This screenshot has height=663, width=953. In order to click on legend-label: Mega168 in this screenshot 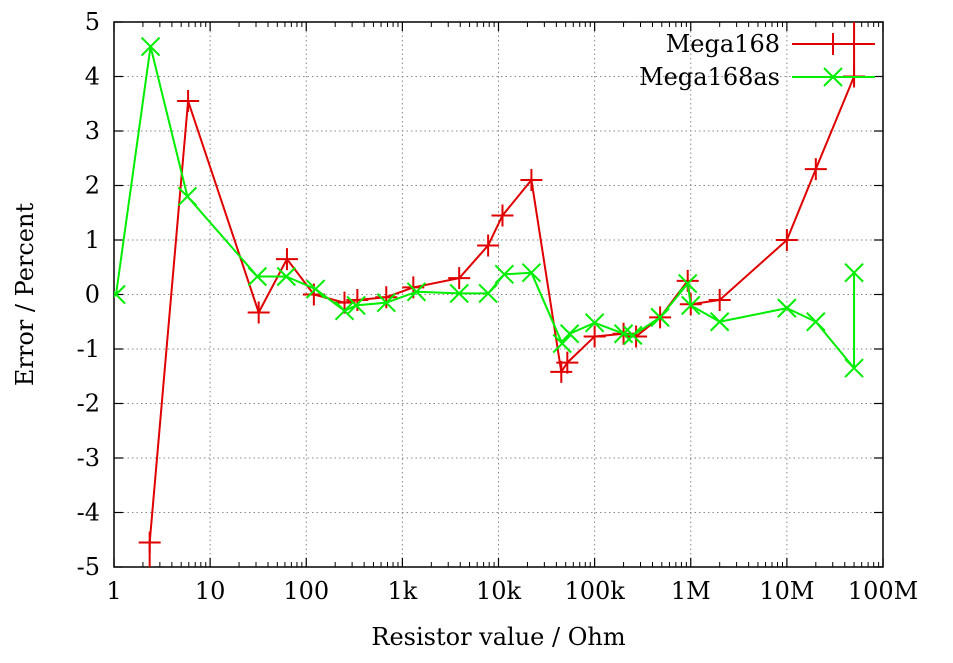, I will do `click(723, 44)`.